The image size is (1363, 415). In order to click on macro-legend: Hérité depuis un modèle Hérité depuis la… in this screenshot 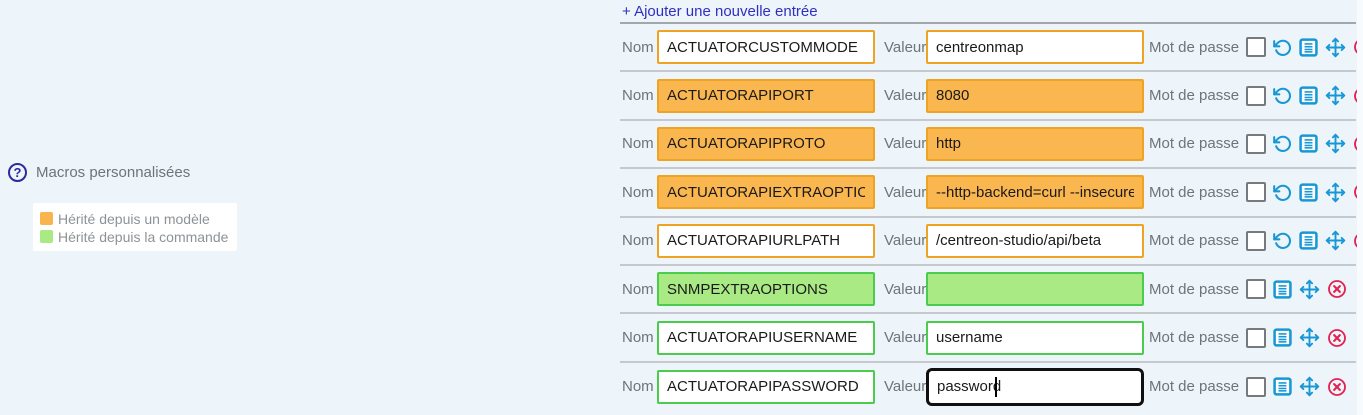, I will do `click(135, 227)`.